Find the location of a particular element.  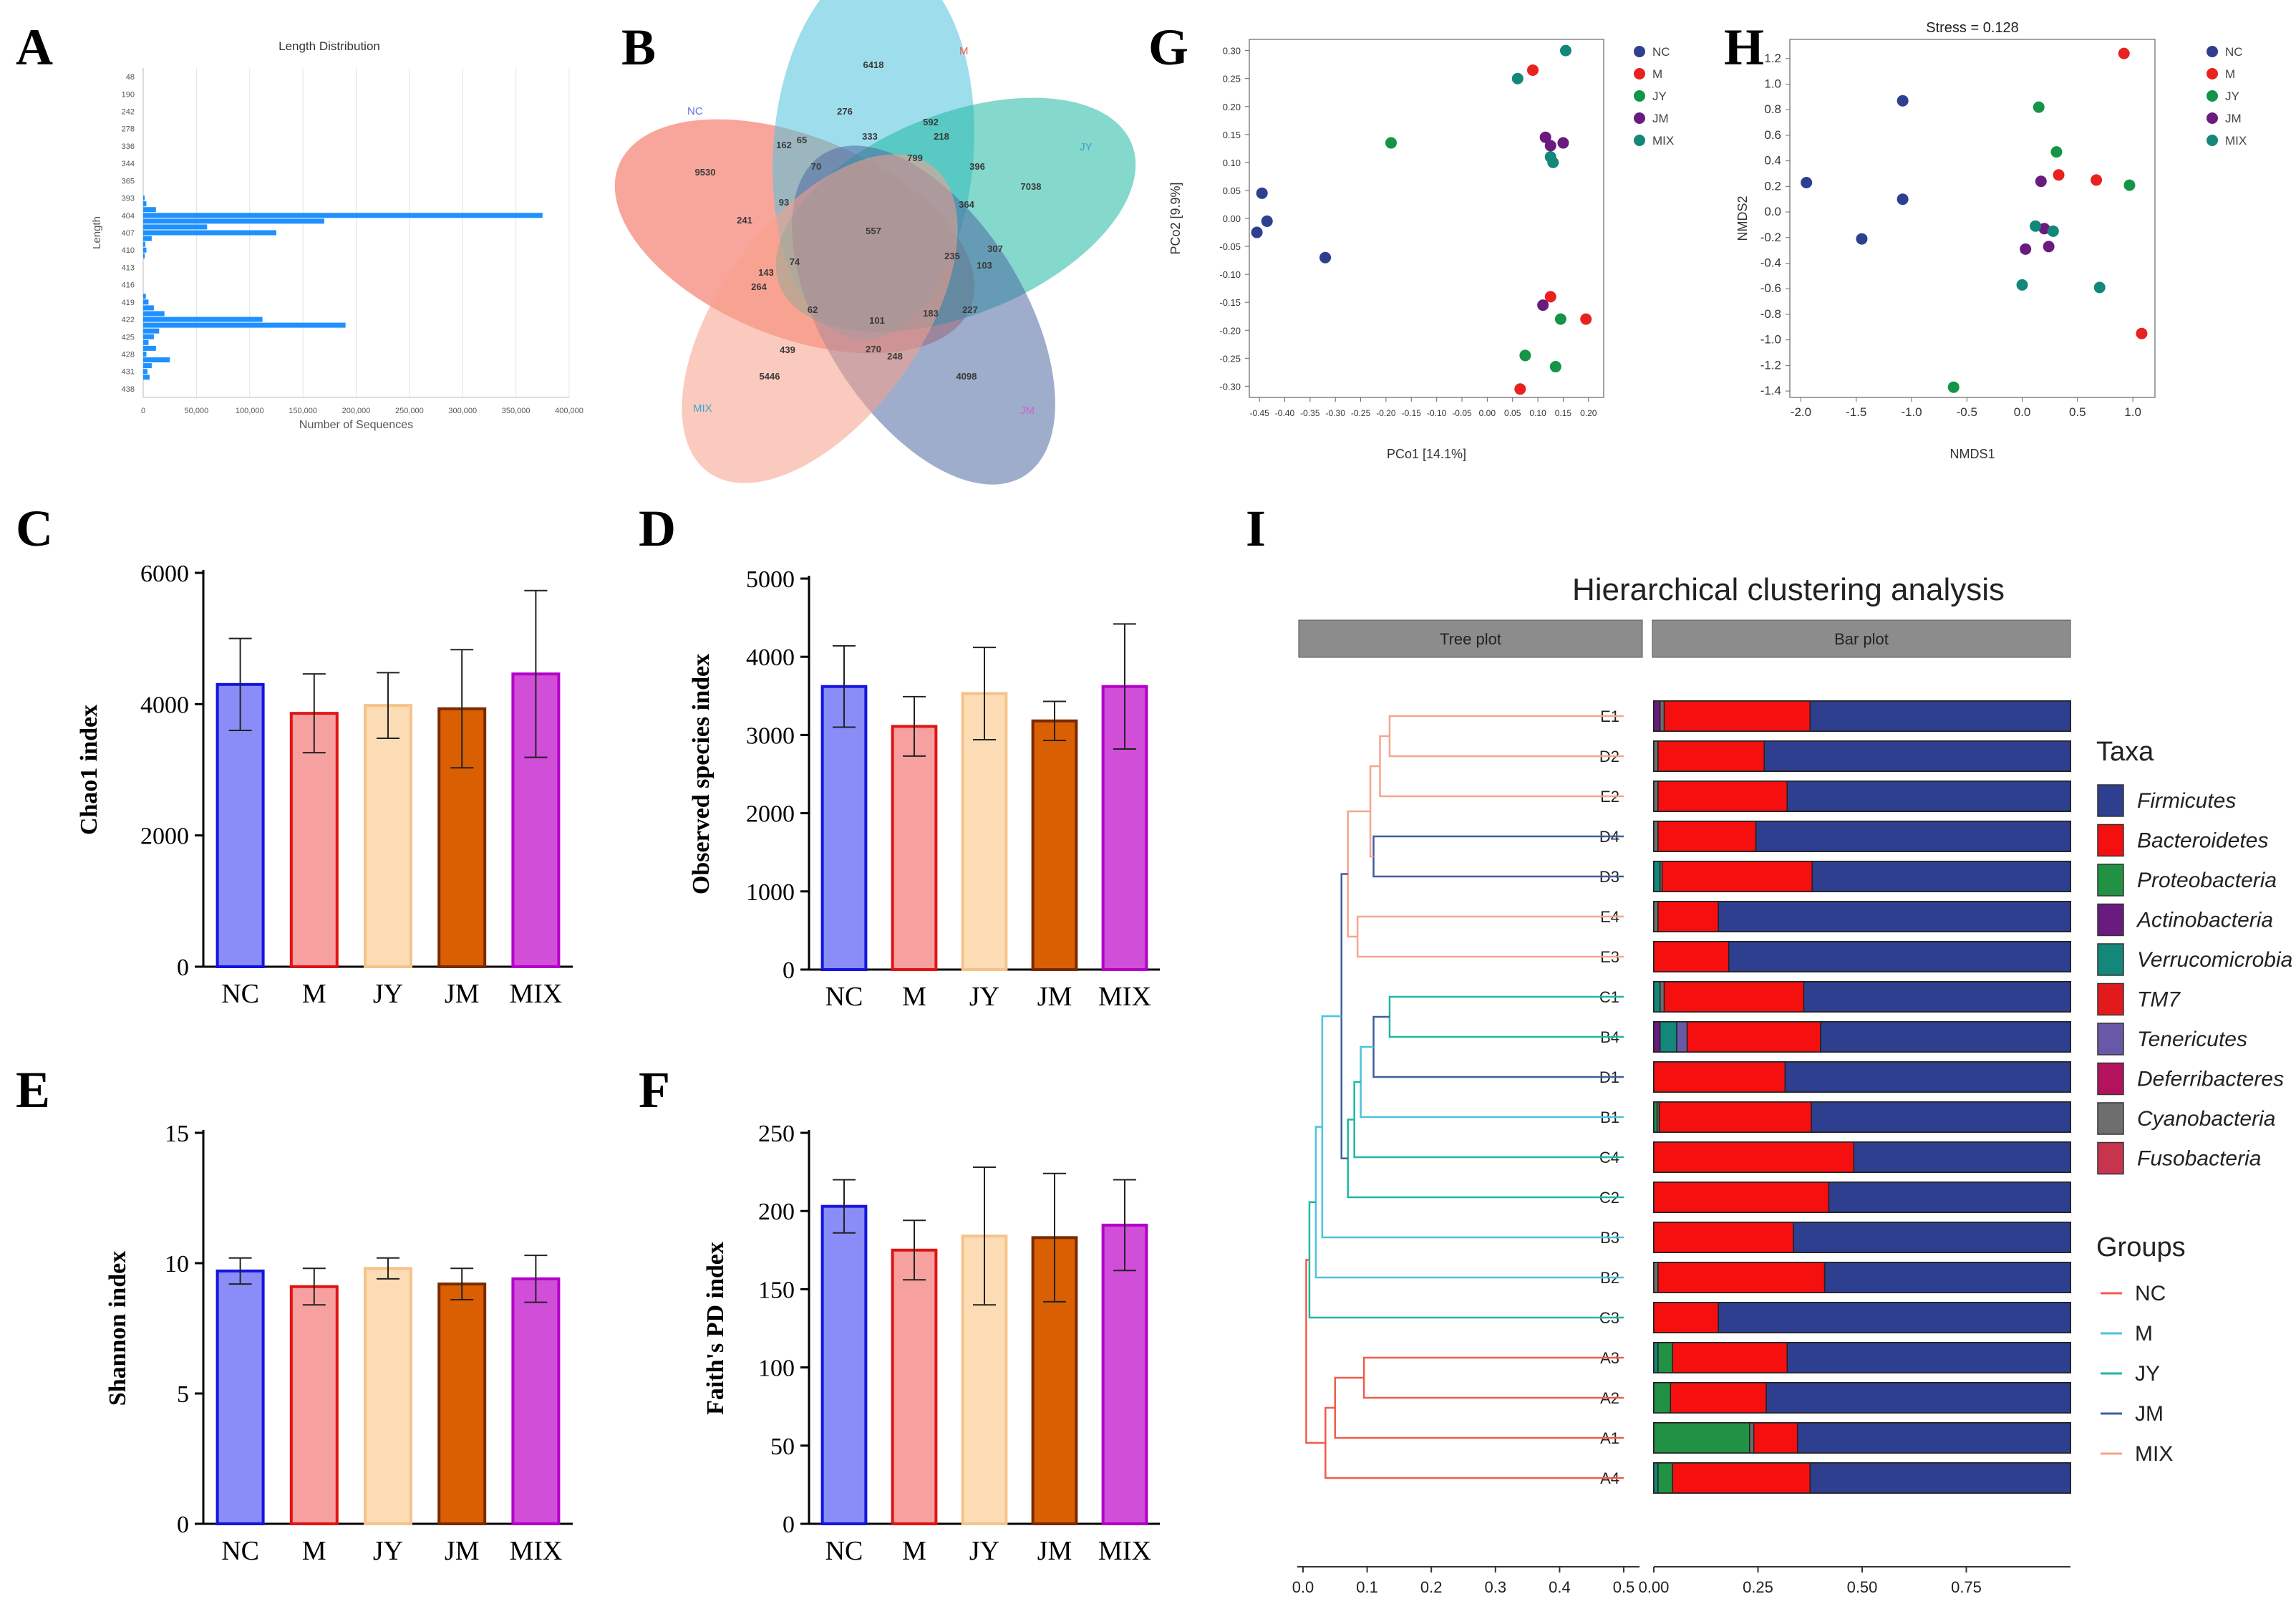

venn-region-count: 4098 is located at coordinates (966, 377).